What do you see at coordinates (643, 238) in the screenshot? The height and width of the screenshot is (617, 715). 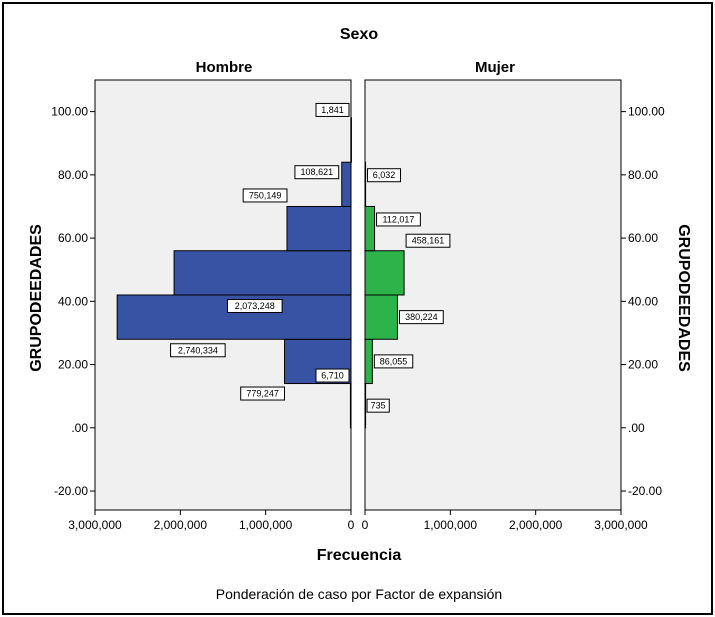 I see `y-tick-label-right: 60.00` at bounding box center [643, 238].